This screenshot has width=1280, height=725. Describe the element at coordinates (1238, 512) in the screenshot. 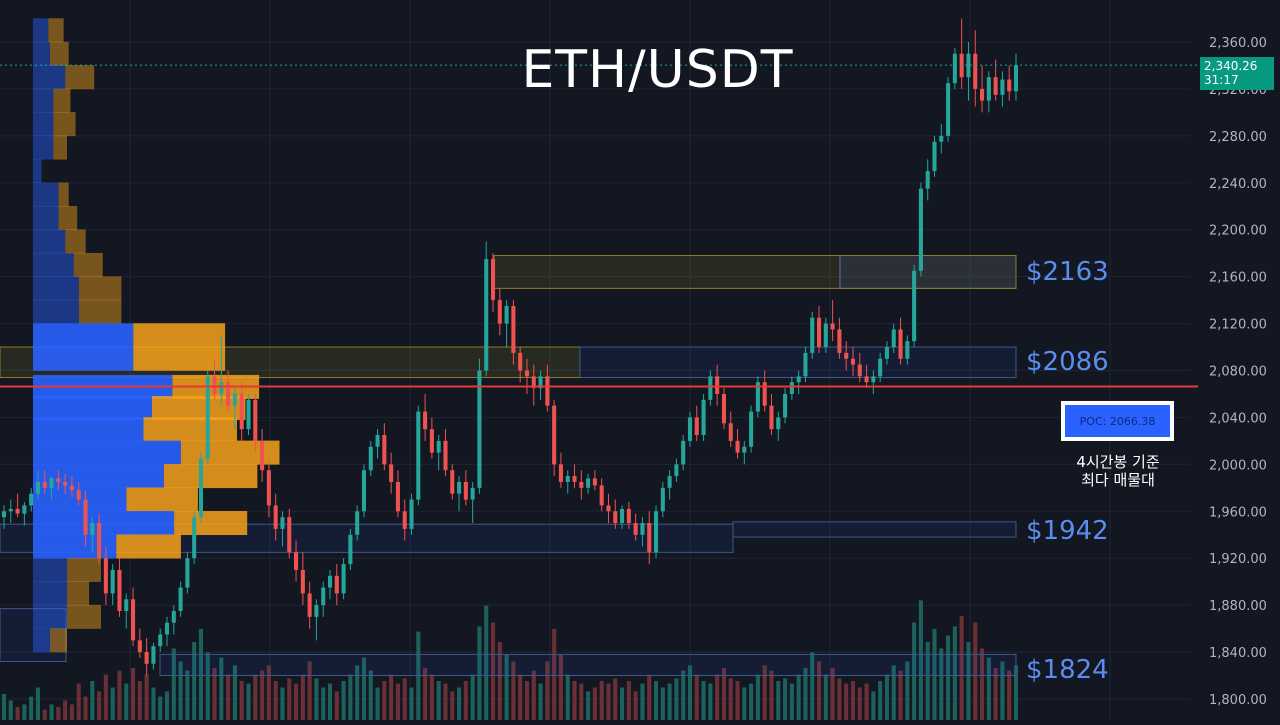

I see `y-tick-label: 1,960.00` at that location.